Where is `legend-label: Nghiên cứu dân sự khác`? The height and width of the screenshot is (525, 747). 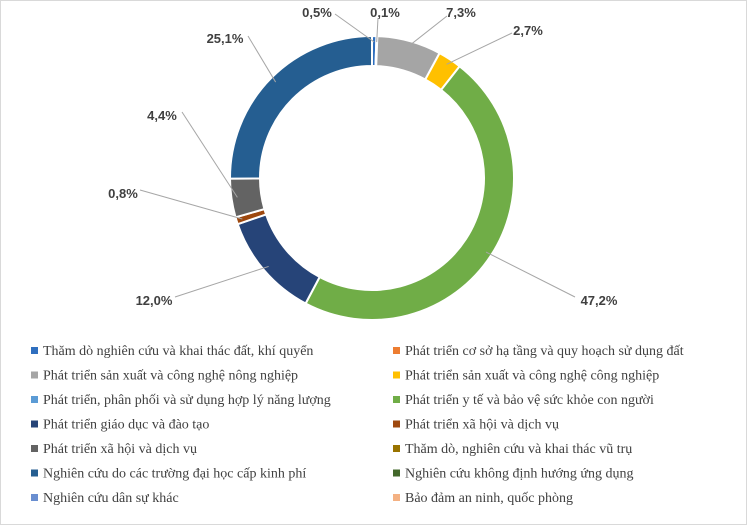 legend-label: Nghiên cứu dân sự khác is located at coordinates (111, 498).